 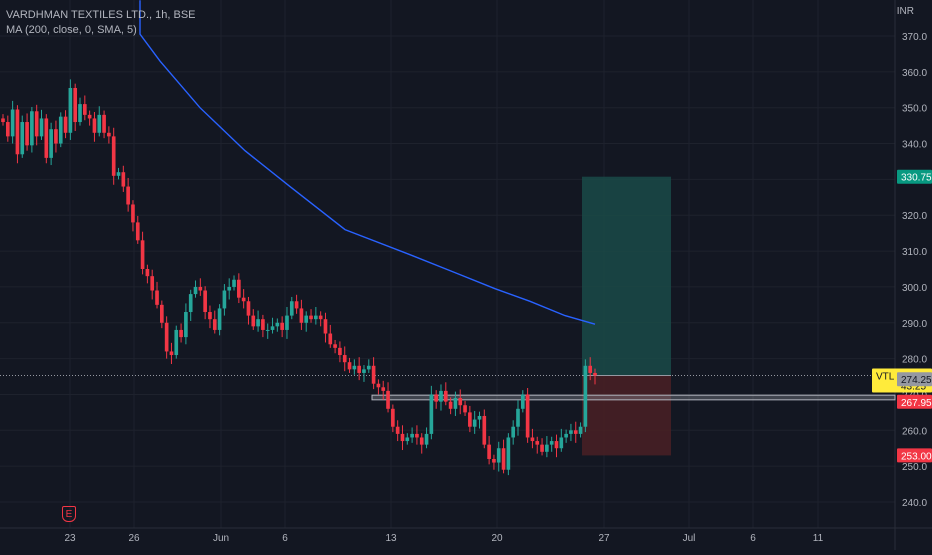 What do you see at coordinates (69, 514) in the screenshot?
I see `earnings-icon: E` at bounding box center [69, 514].